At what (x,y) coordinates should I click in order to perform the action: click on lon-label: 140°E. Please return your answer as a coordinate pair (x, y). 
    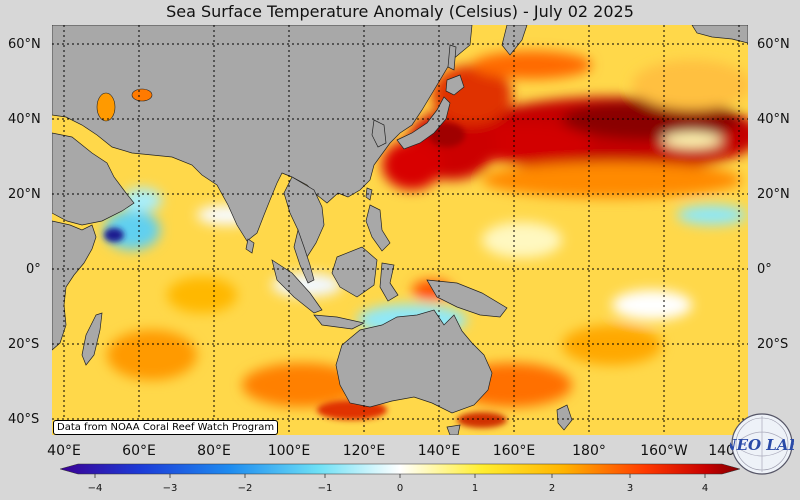
    Looking at the image, I should click on (439, 451).